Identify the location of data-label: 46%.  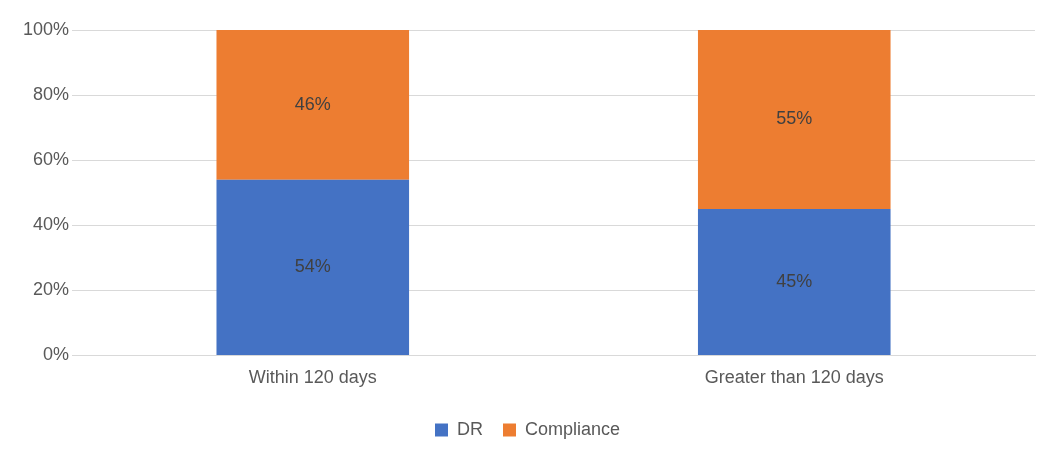
(312, 103).